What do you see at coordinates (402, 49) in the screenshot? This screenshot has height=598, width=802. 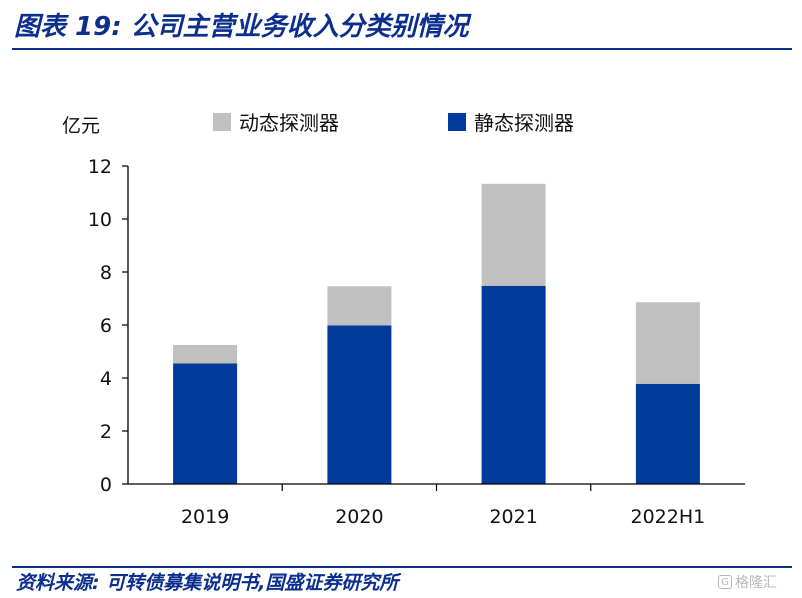 I see `title-rule` at bounding box center [402, 49].